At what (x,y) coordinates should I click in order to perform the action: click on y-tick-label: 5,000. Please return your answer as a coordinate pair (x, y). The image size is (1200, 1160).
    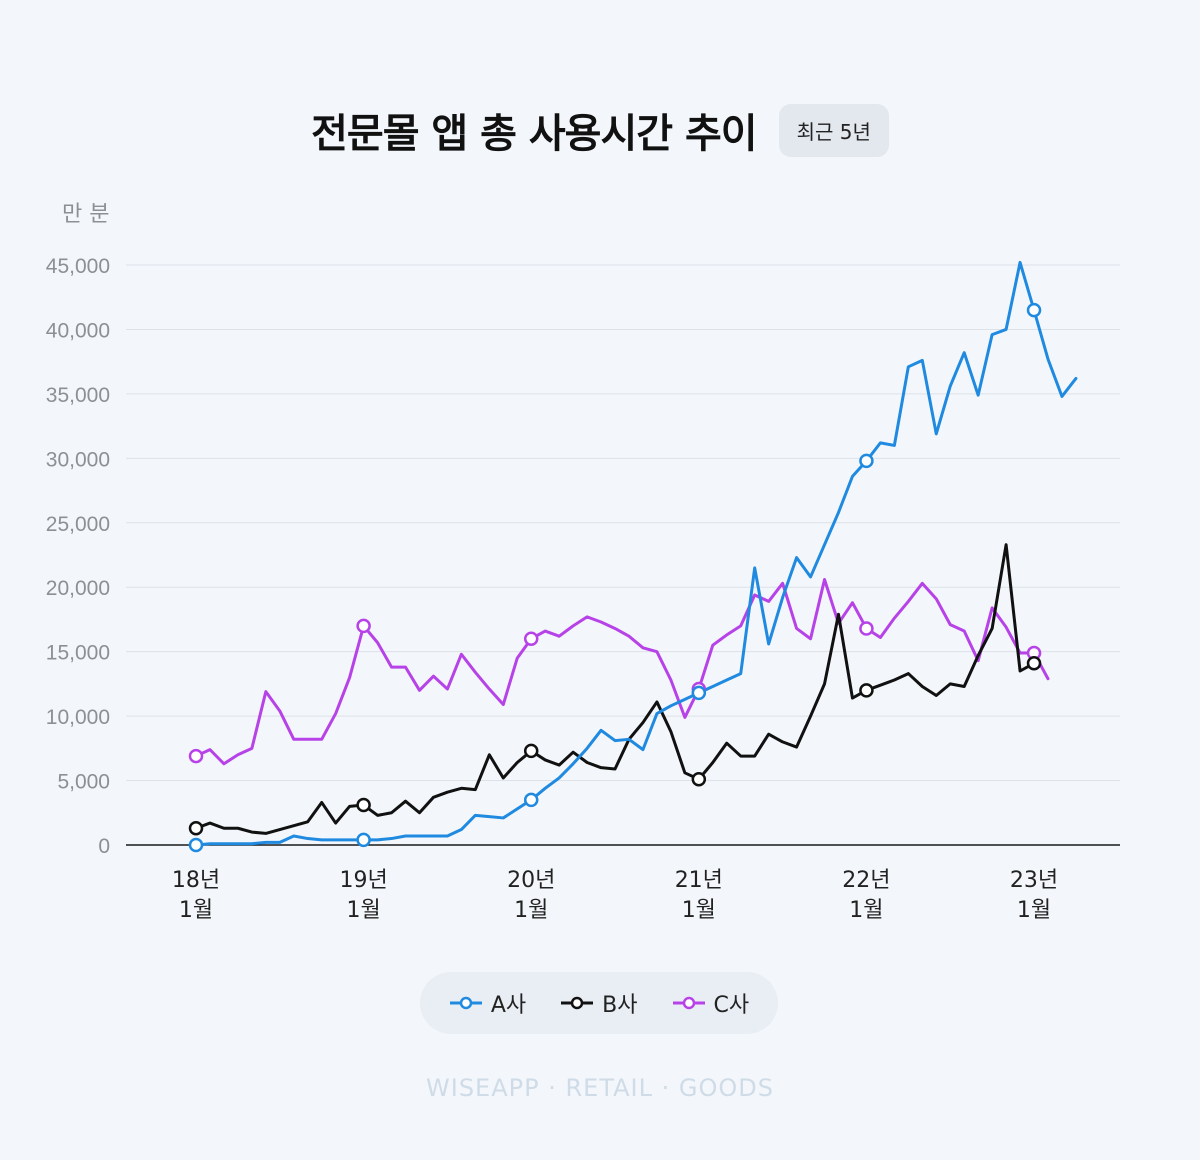
    Looking at the image, I should click on (83, 782).